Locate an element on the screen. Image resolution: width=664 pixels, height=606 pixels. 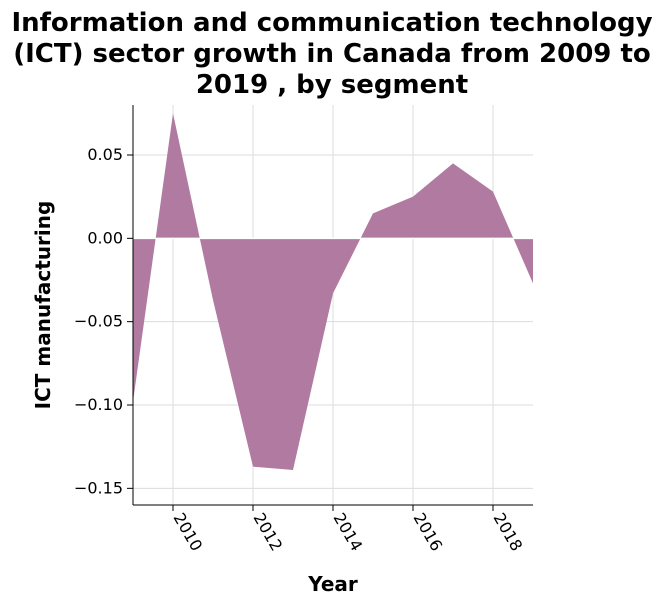
x-tick-label-2014: 2014 is located at coordinates (348, 532).